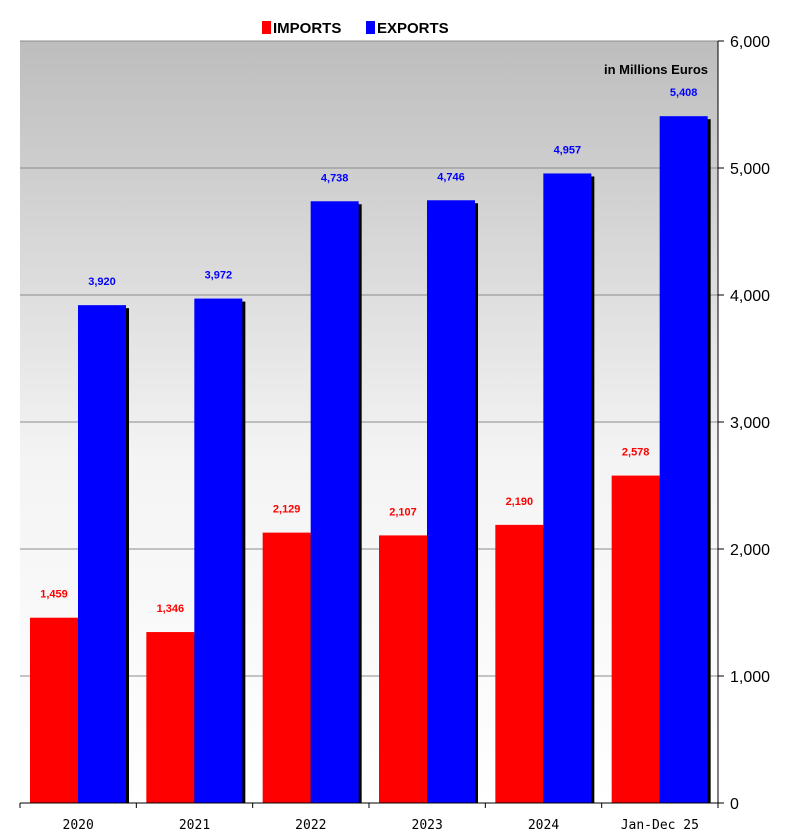 This screenshot has width=793, height=836. I want to click on data-label: 2,190, so click(520, 502).